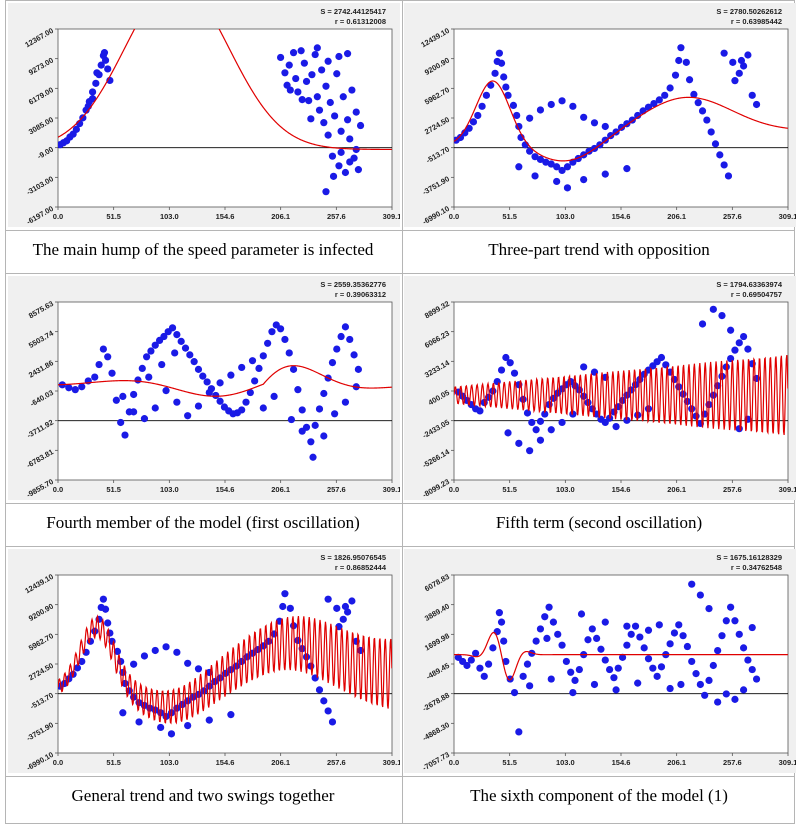 The image size is (800, 828). What do you see at coordinates (400, 230) in the screenshot?
I see `grid-divider-h1` at bounding box center [400, 230].